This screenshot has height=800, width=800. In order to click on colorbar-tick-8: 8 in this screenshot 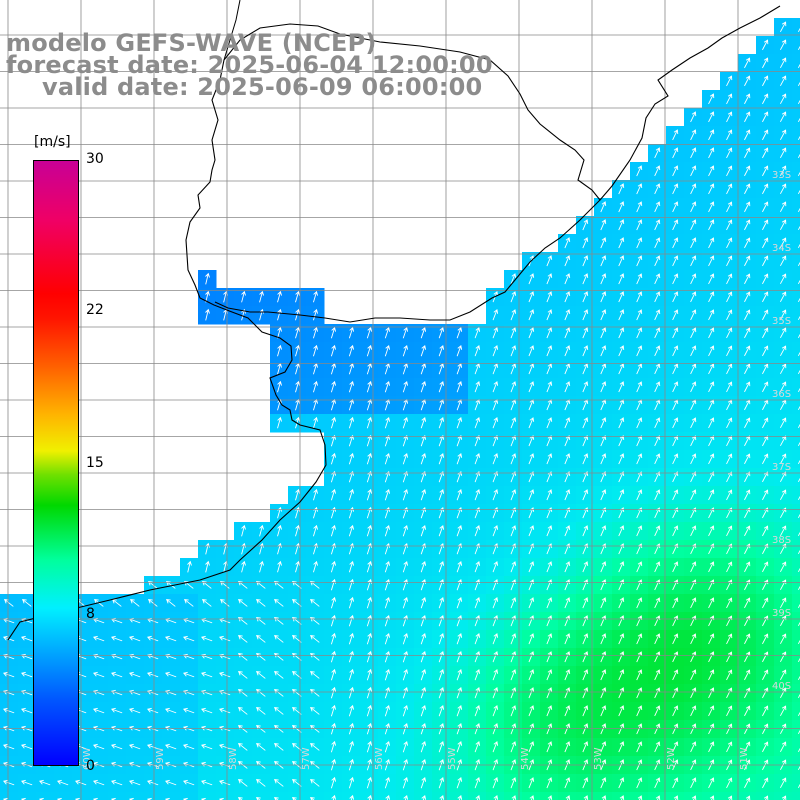, I will do `click(90, 614)`.